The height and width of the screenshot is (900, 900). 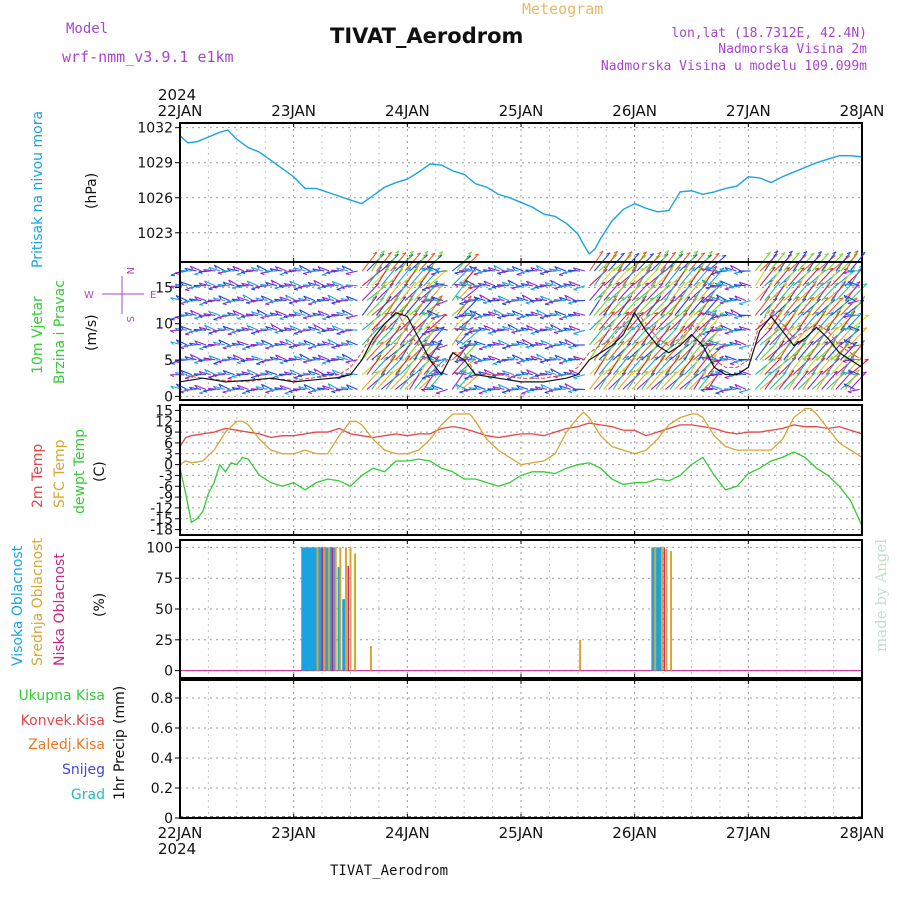 I want to click on date-label-top: 25JAN, so click(x=521, y=111).